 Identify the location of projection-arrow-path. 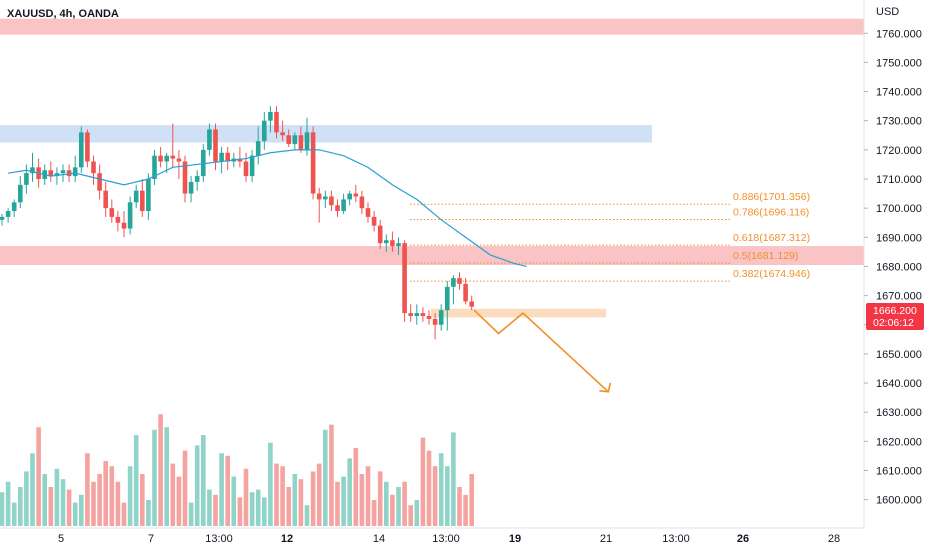
(541, 351).